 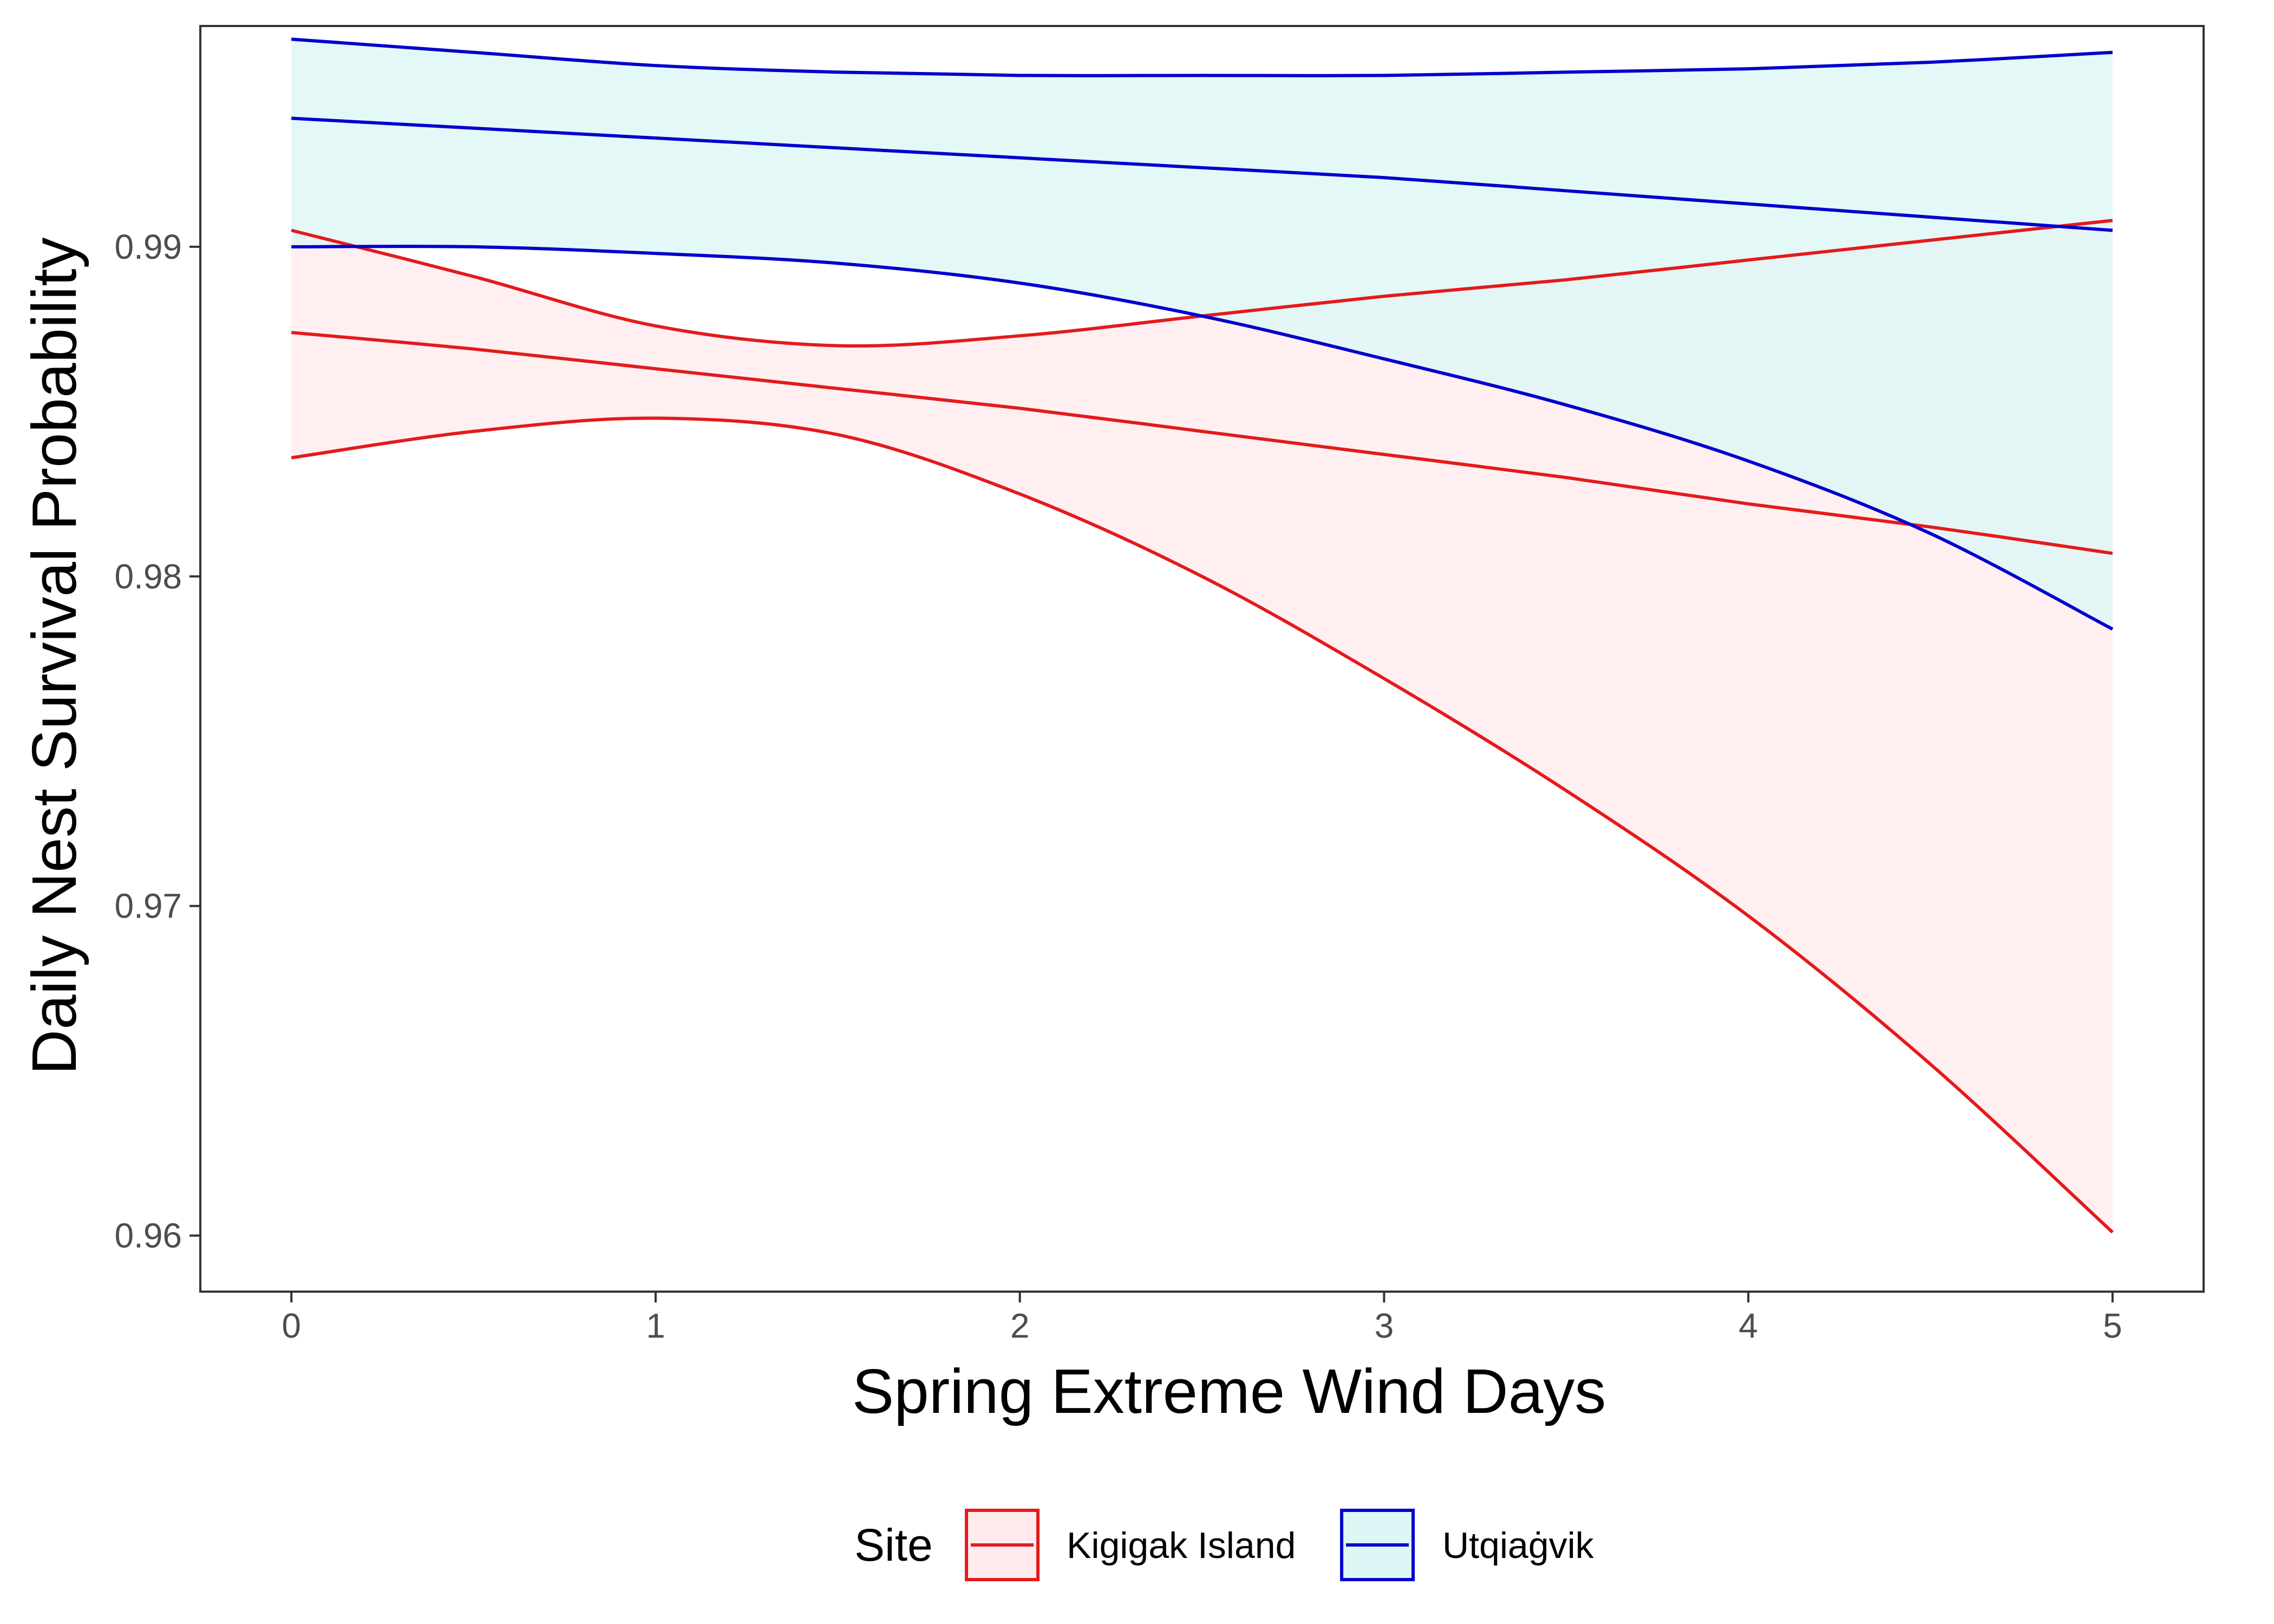 What do you see at coordinates (1181, 1546) in the screenshot?
I see `legend-label-0: Kigigak Island` at bounding box center [1181, 1546].